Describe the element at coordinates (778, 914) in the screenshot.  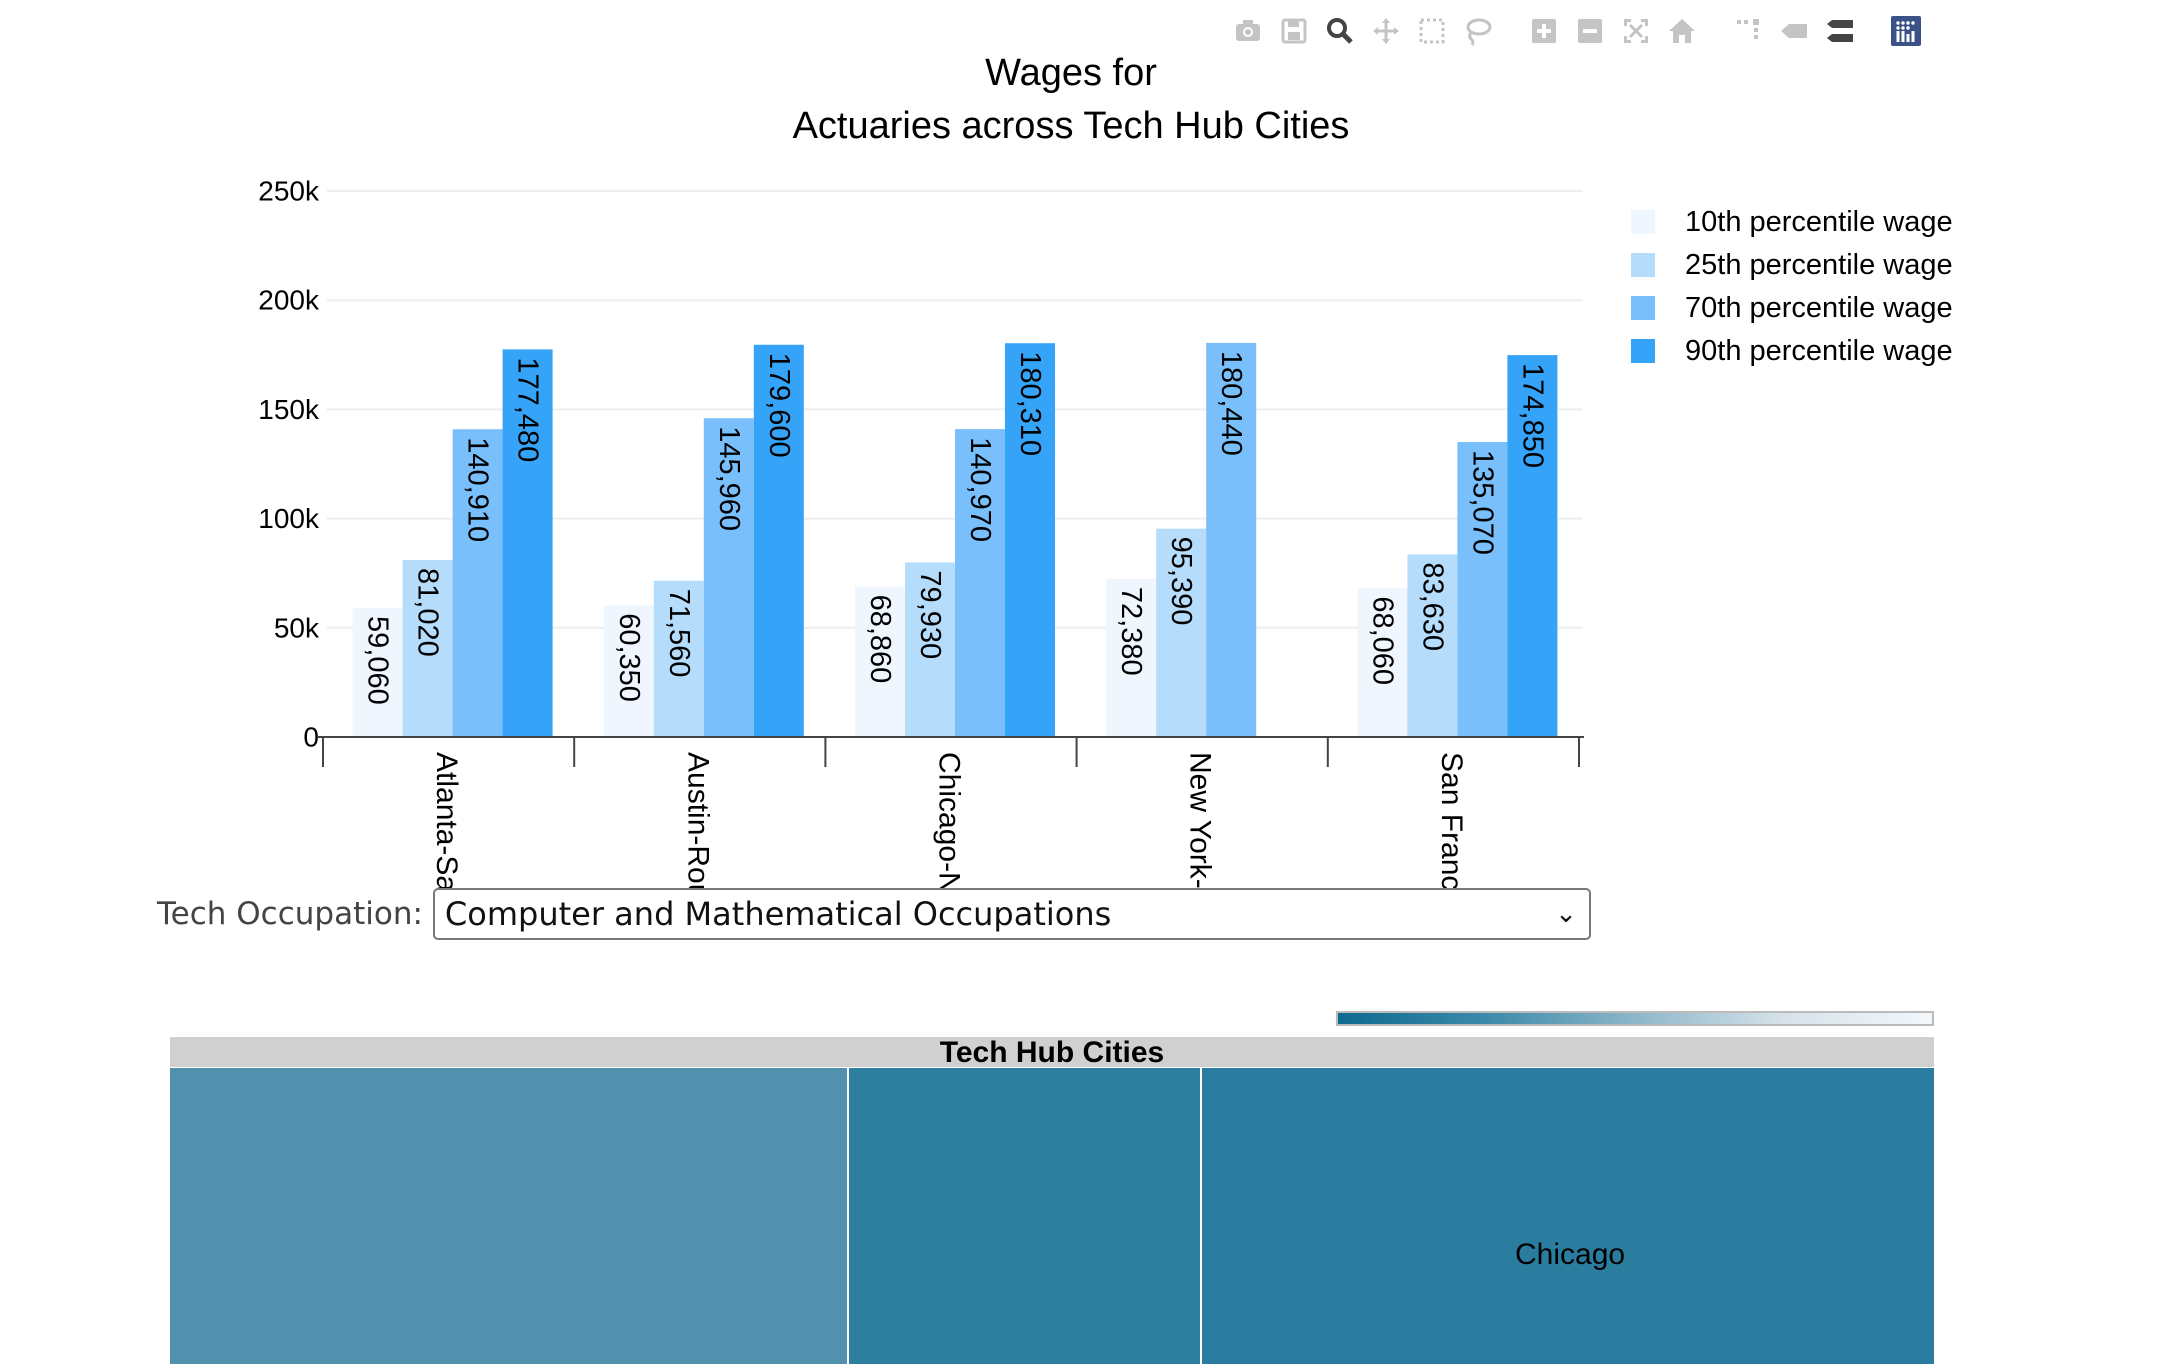
I see `occupation-selected-value: Computer and Mathematical Occupations` at that location.